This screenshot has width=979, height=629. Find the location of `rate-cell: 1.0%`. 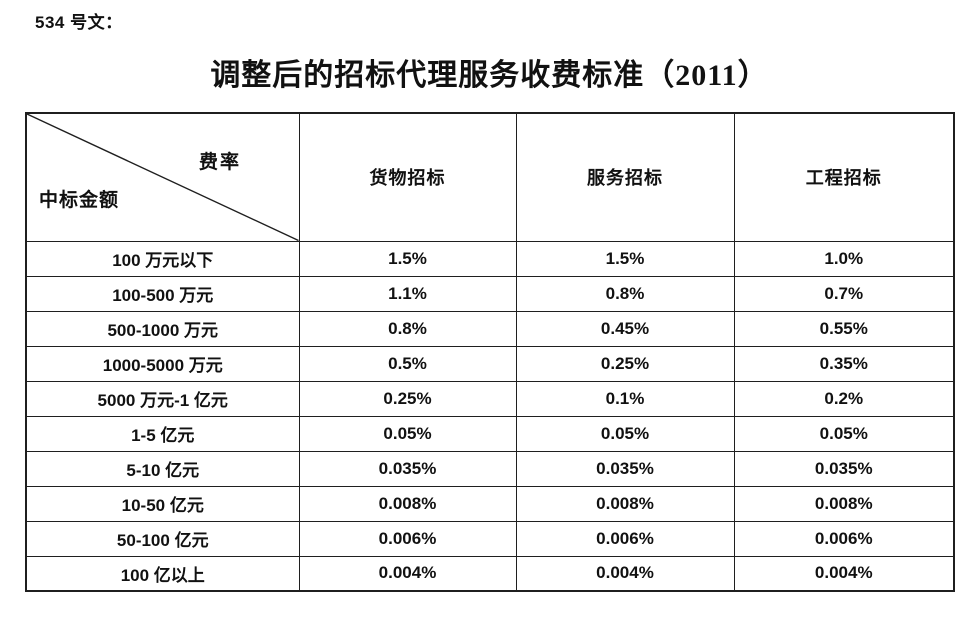

rate-cell: 1.0% is located at coordinates (844, 258).